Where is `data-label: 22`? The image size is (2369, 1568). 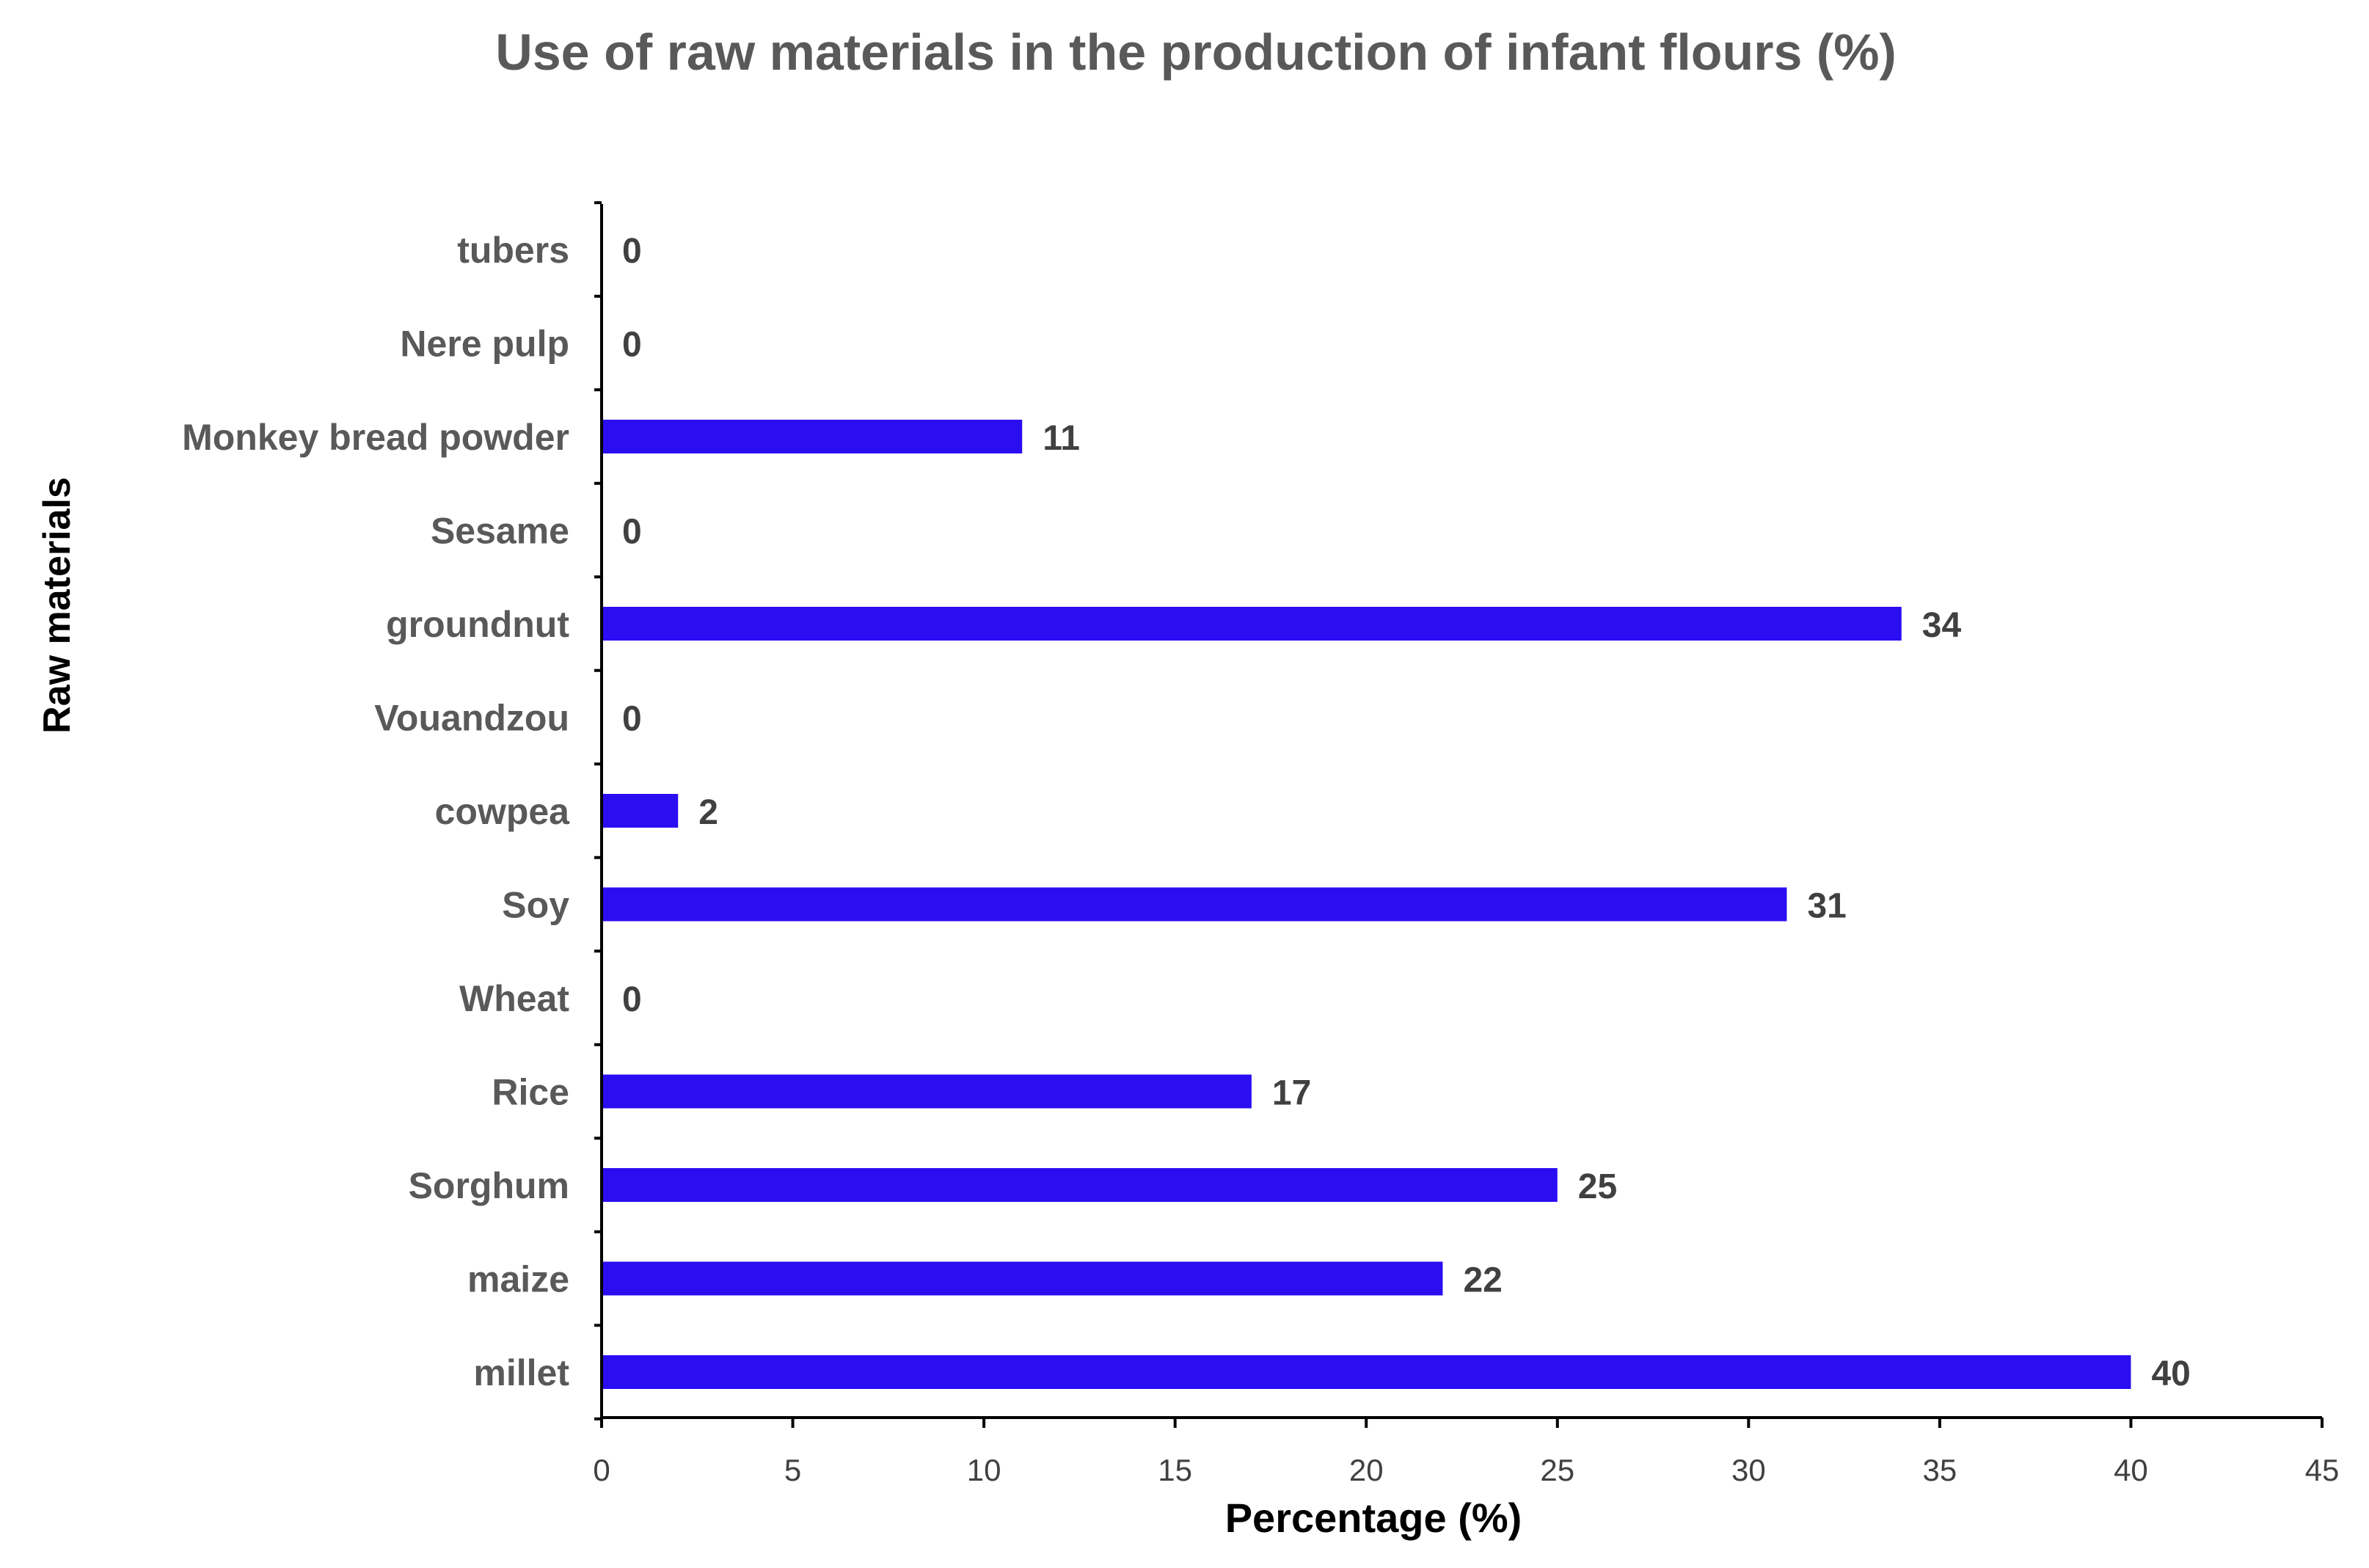
data-label: 22 is located at coordinates (1482, 1281).